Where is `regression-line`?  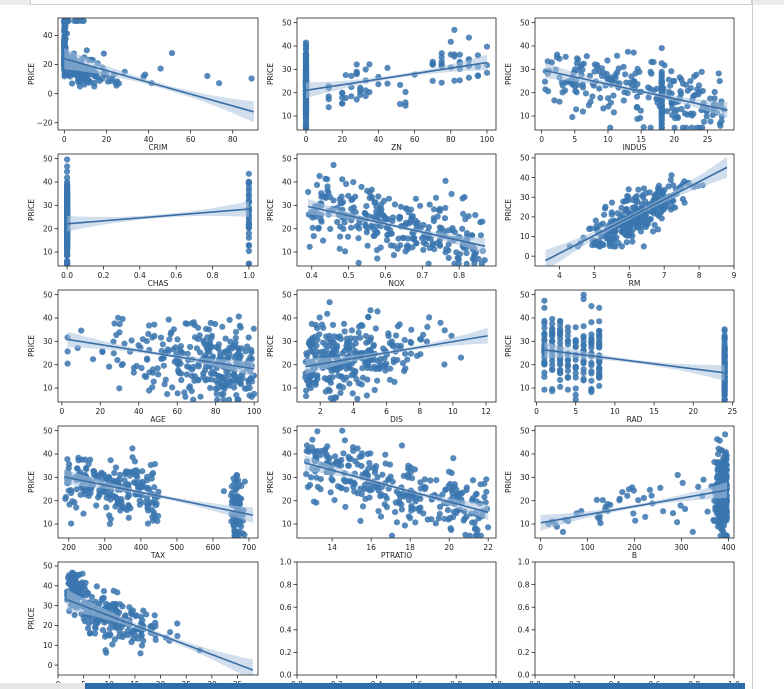
regression-line is located at coordinates (396, 76).